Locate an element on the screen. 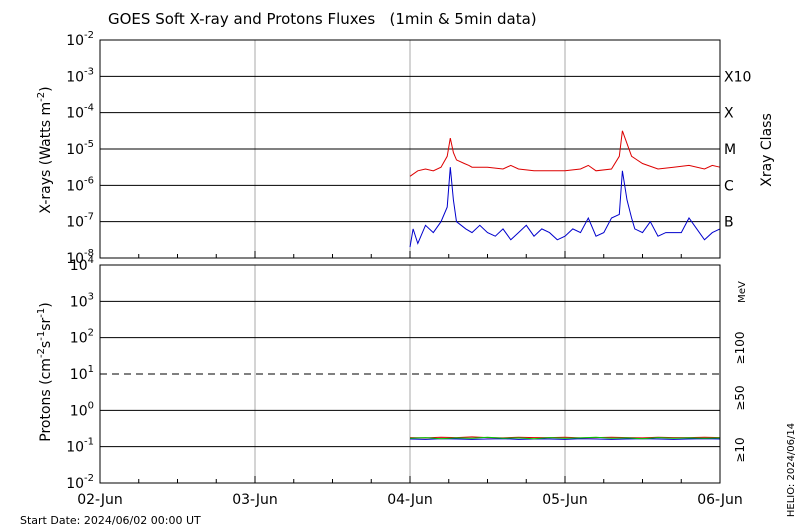 Image resolution: width=800 pixels, height=530 pixels. energy-unit-label: MeV is located at coordinates (742, 292).